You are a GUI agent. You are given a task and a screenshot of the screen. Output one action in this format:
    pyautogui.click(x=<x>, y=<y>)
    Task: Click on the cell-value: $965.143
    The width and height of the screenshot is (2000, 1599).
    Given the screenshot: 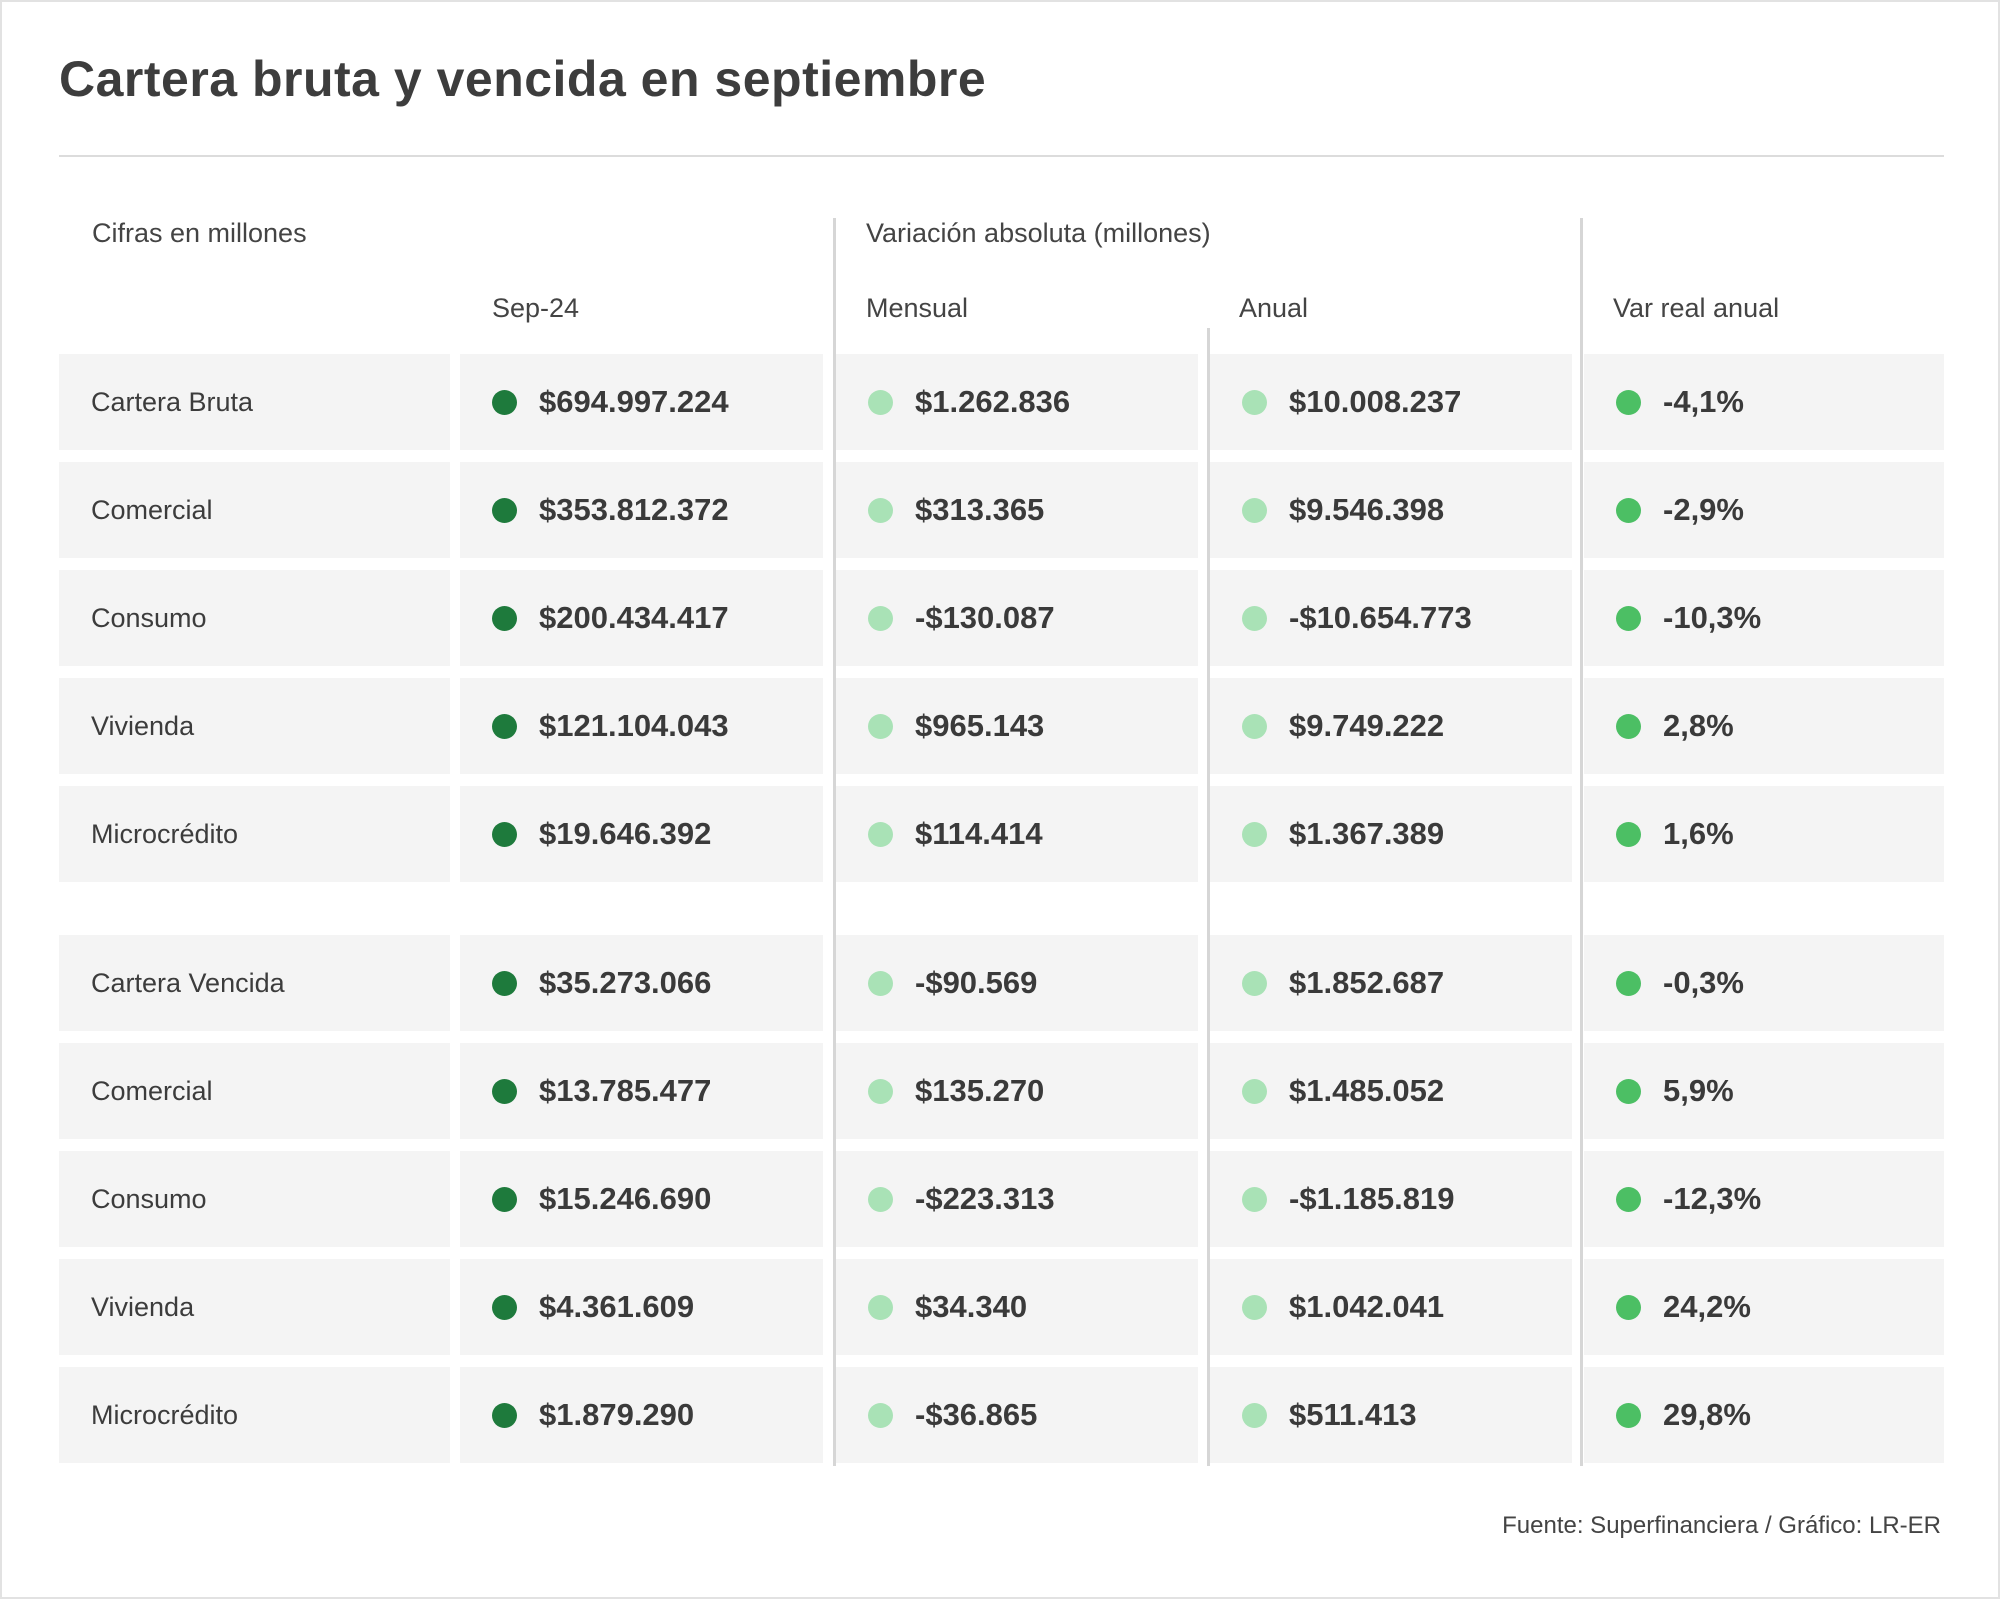 What is the action you would take?
    pyautogui.click(x=980, y=725)
    